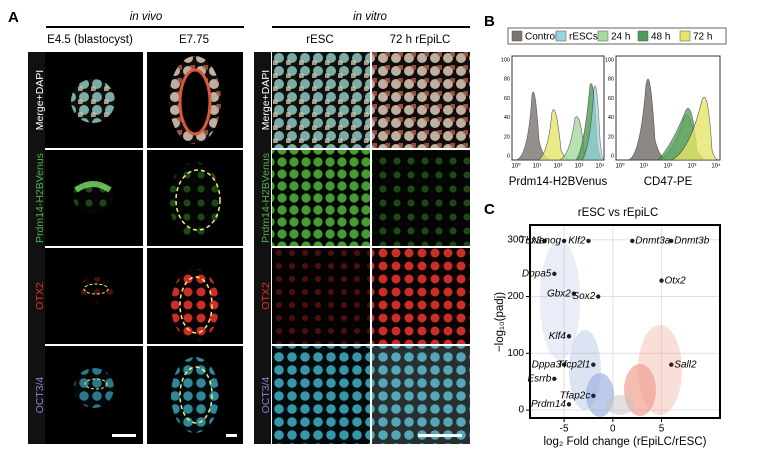  Describe the element at coordinates (547, 364) in the screenshot. I see `point-label: Dppa3` at that location.